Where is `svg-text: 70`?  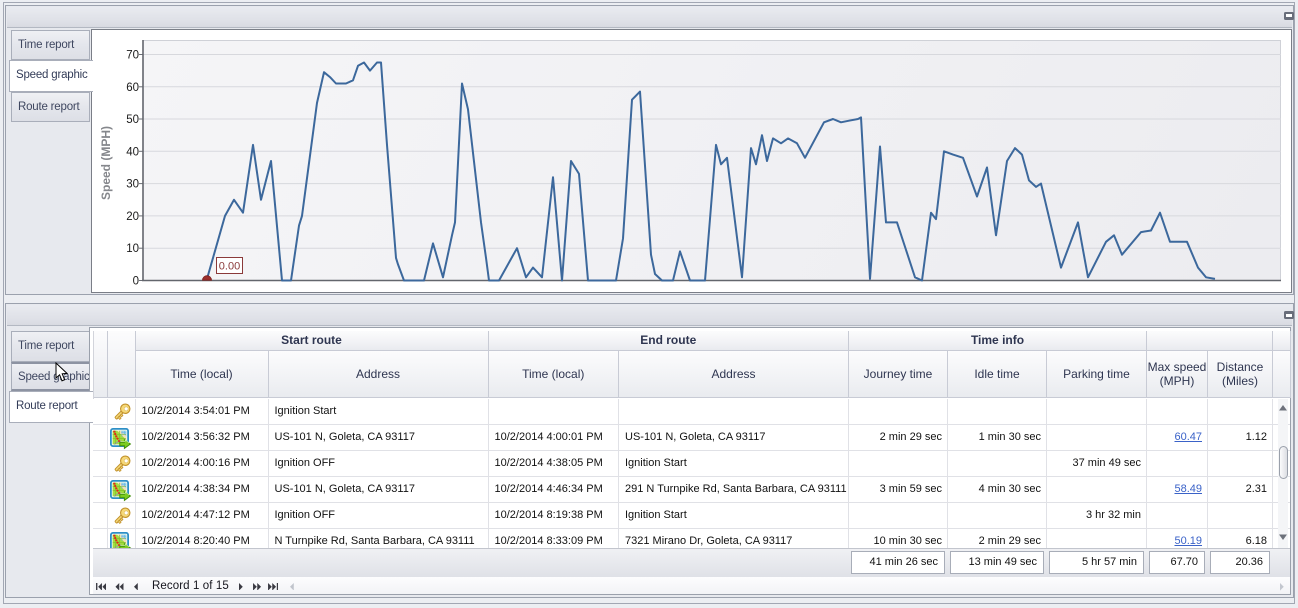
svg-text: 70 is located at coordinates (132, 56).